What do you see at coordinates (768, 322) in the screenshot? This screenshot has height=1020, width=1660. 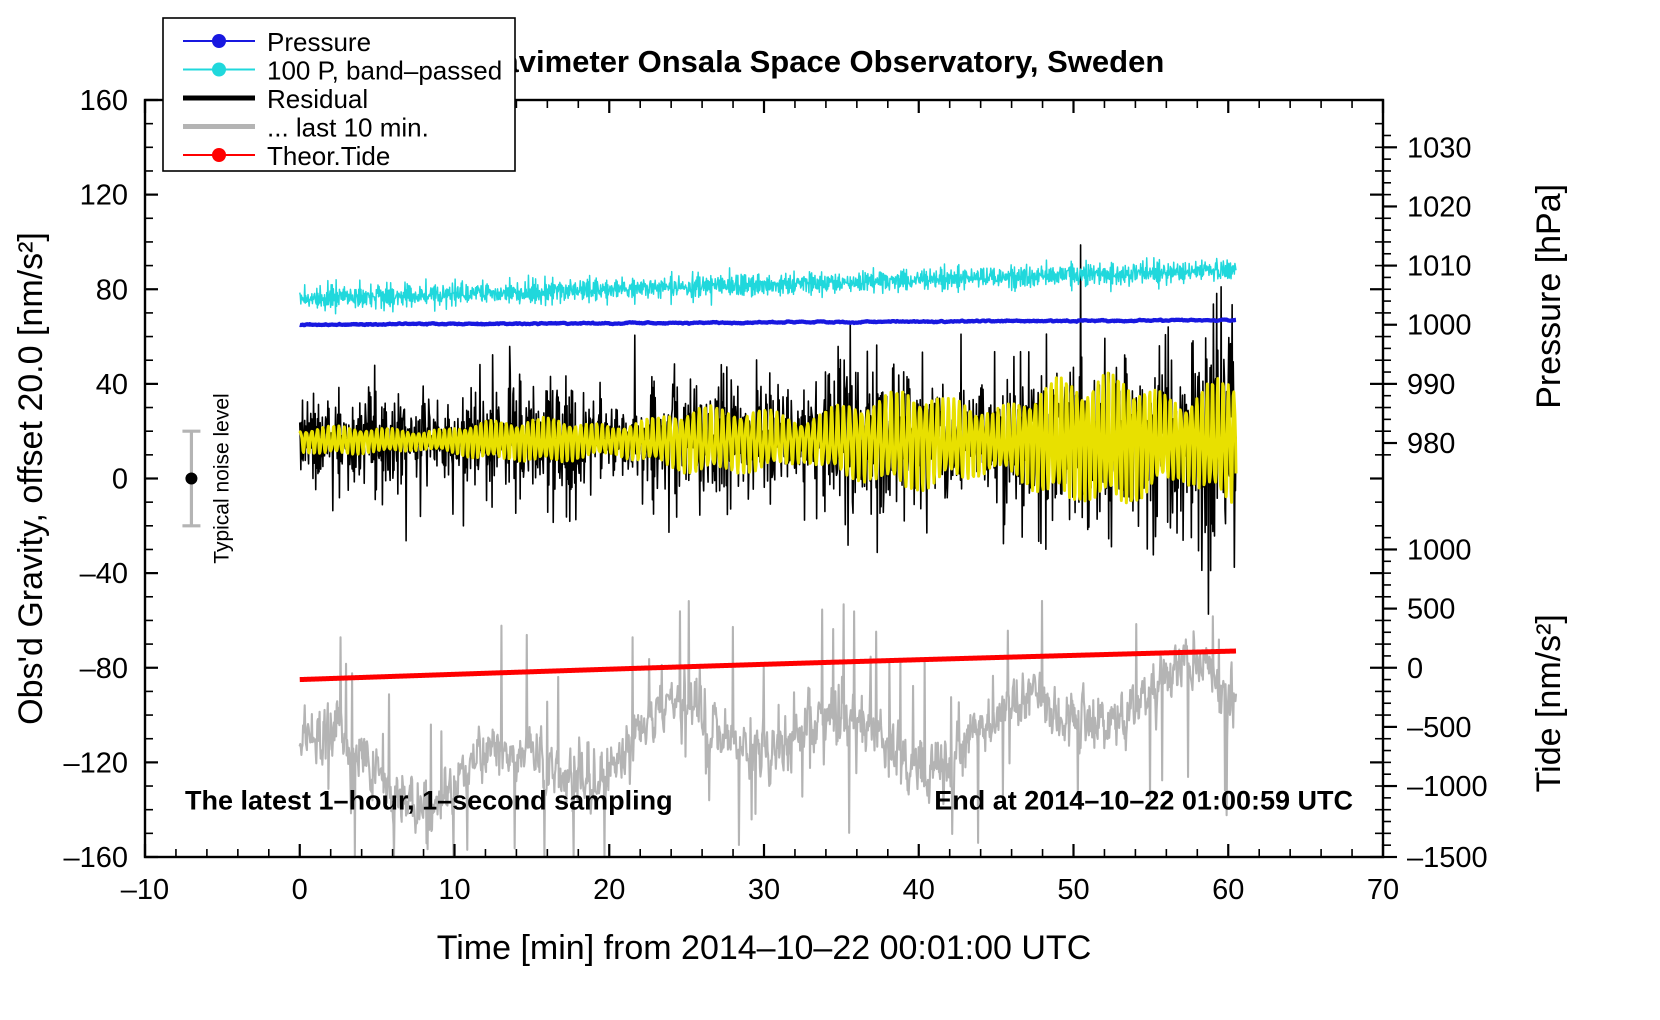 I see `trace-pressure` at bounding box center [768, 322].